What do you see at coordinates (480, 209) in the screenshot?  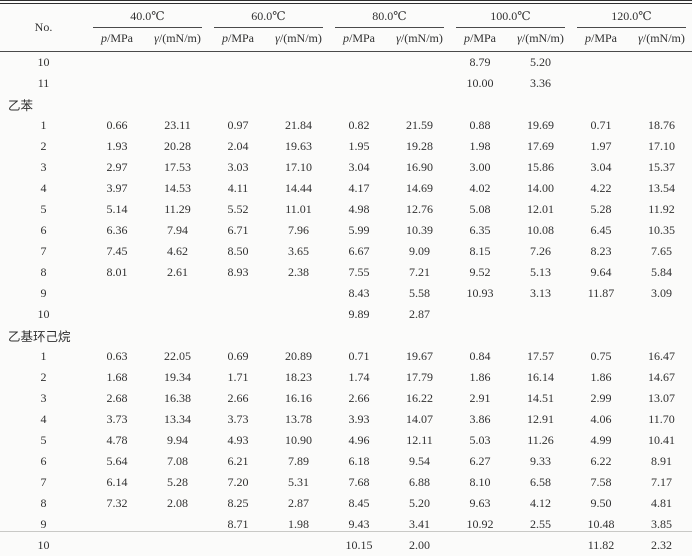 I see `pressure-value: 5.08` at bounding box center [480, 209].